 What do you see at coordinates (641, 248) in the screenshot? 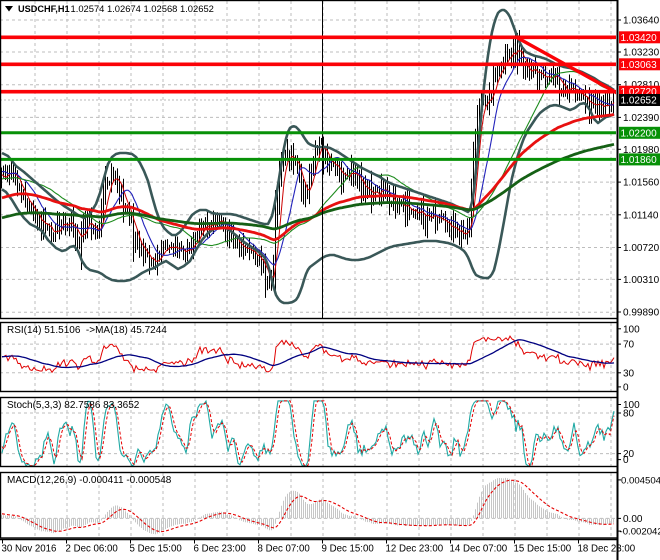
I see `svg-text: 1.00720` at bounding box center [641, 248].